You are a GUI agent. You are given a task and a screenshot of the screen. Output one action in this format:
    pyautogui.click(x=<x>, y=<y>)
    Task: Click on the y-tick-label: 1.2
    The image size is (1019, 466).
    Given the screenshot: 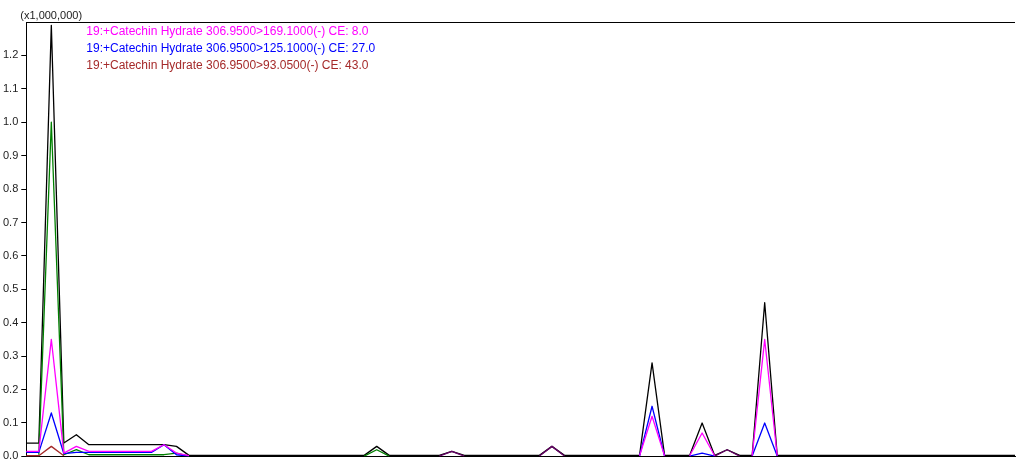 What is the action you would take?
    pyautogui.click(x=10, y=54)
    